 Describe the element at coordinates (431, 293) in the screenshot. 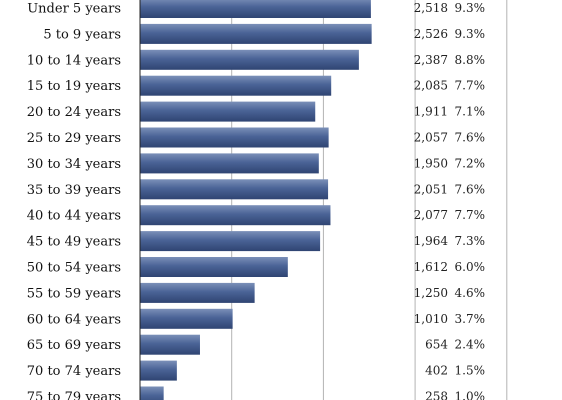

I see `value-label-11: 1,250` at that location.